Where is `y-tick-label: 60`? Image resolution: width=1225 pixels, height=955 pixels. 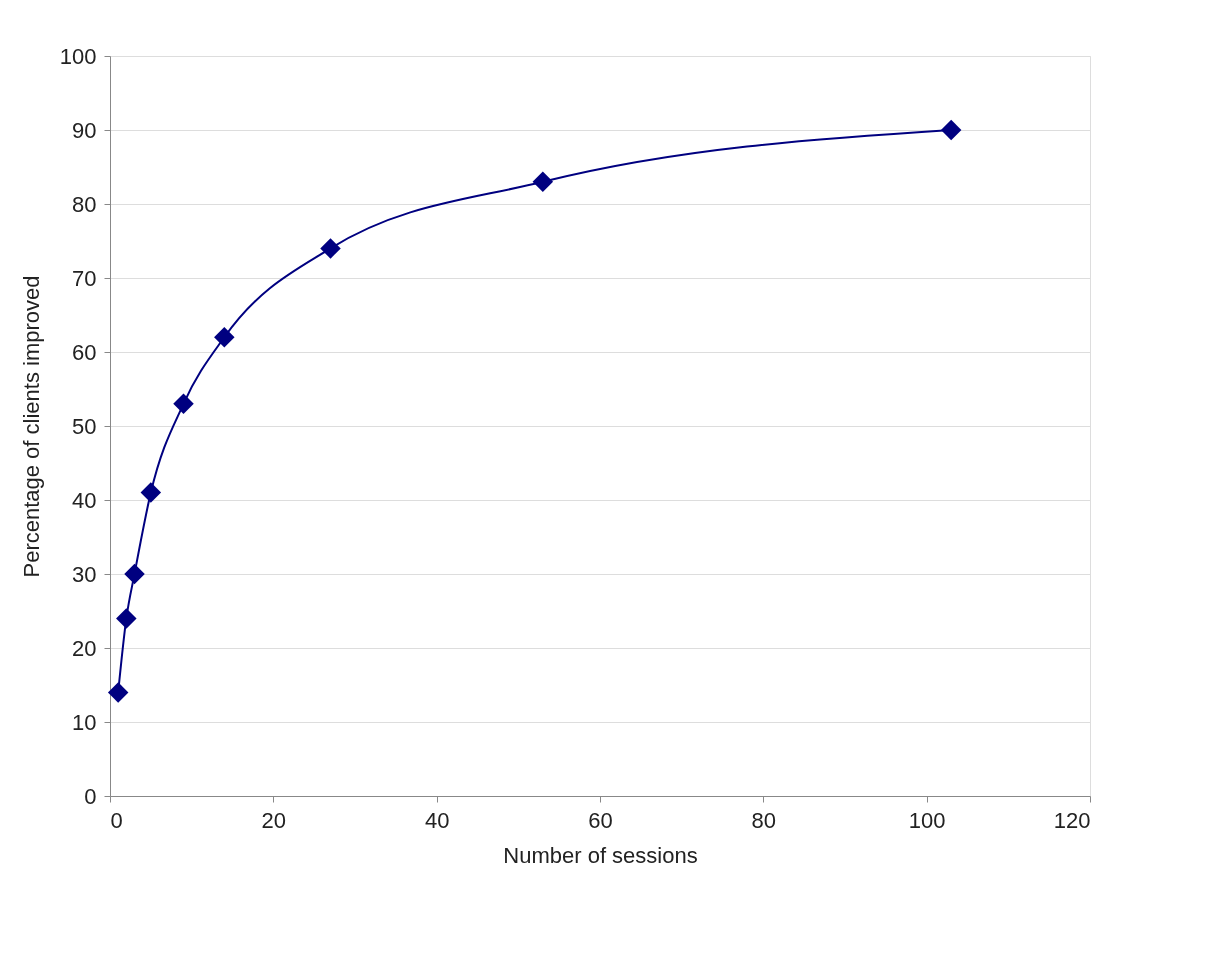
y-tick-label: 60 is located at coordinates (84, 352).